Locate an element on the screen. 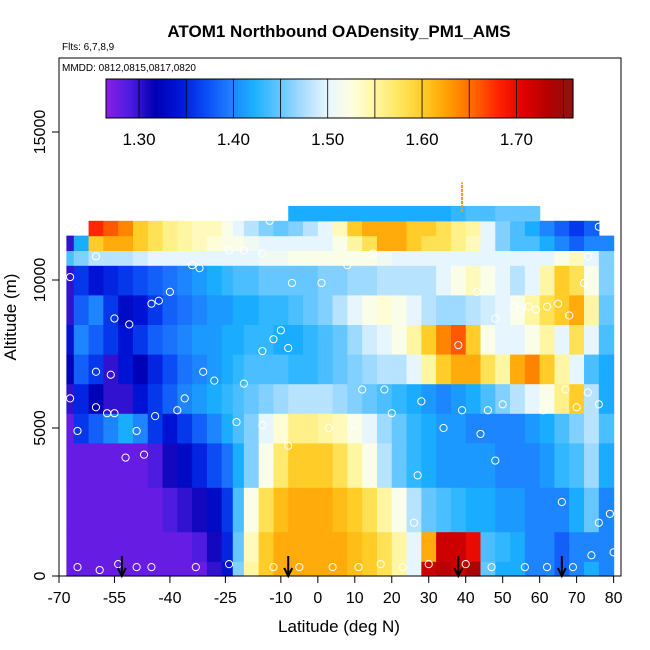  x-tick-label: 20 is located at coordinates (392, 598).